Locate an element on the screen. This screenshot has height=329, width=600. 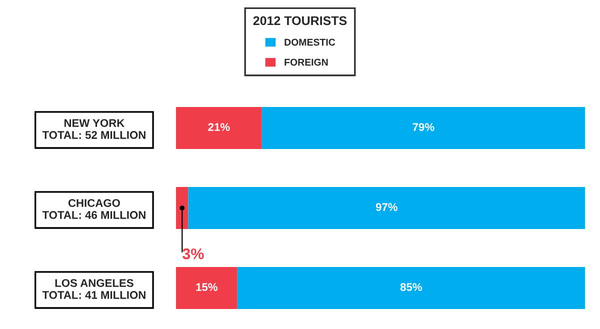
y-tick-label: NEW YORK TOTAL: 52 MILLION is located at coordinates (94, 129).